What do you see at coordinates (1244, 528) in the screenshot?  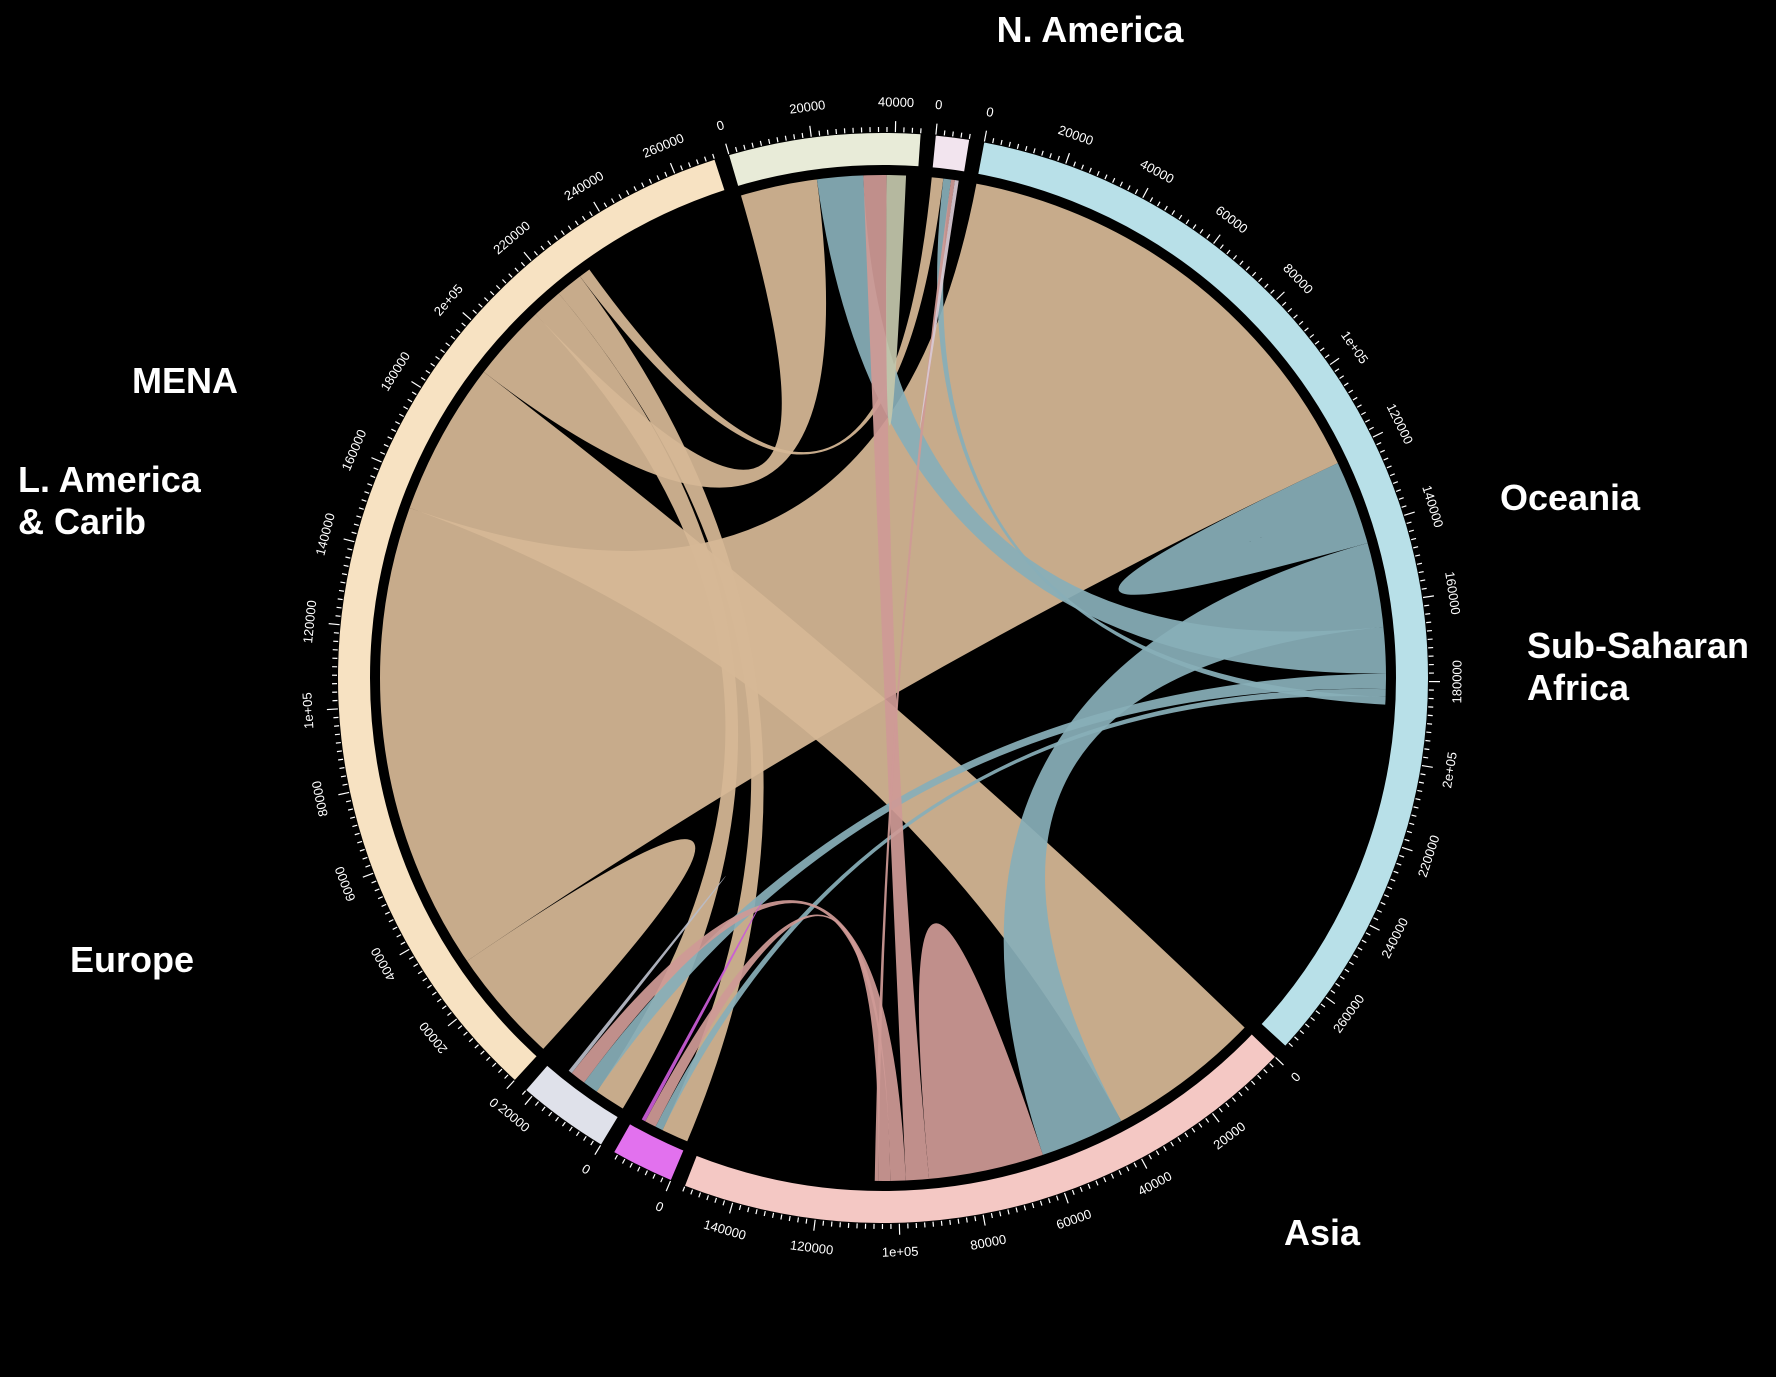 I see `chord-asia-to-asia` at bounding box center [1244, 528].